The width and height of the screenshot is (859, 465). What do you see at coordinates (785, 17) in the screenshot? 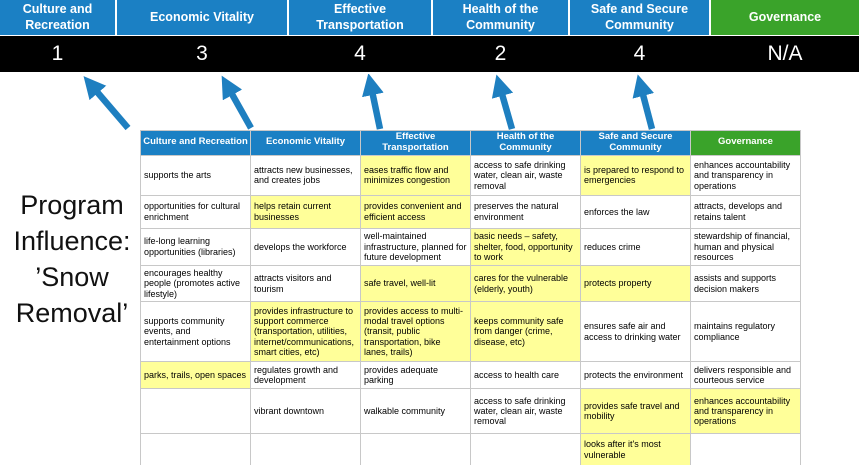
I see `pillar-header-5: Governance` at bounding box center [785, 17].